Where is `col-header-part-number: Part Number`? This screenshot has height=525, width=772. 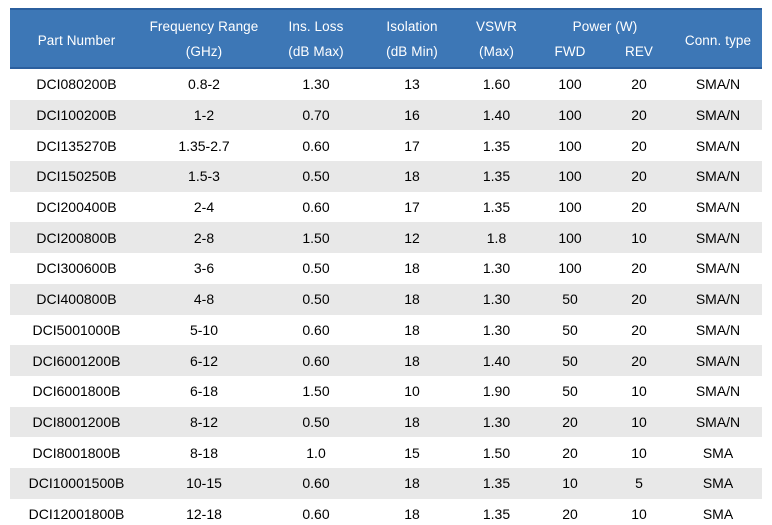 col-header-part-number: Part Number is located at coordinates (76, 38).